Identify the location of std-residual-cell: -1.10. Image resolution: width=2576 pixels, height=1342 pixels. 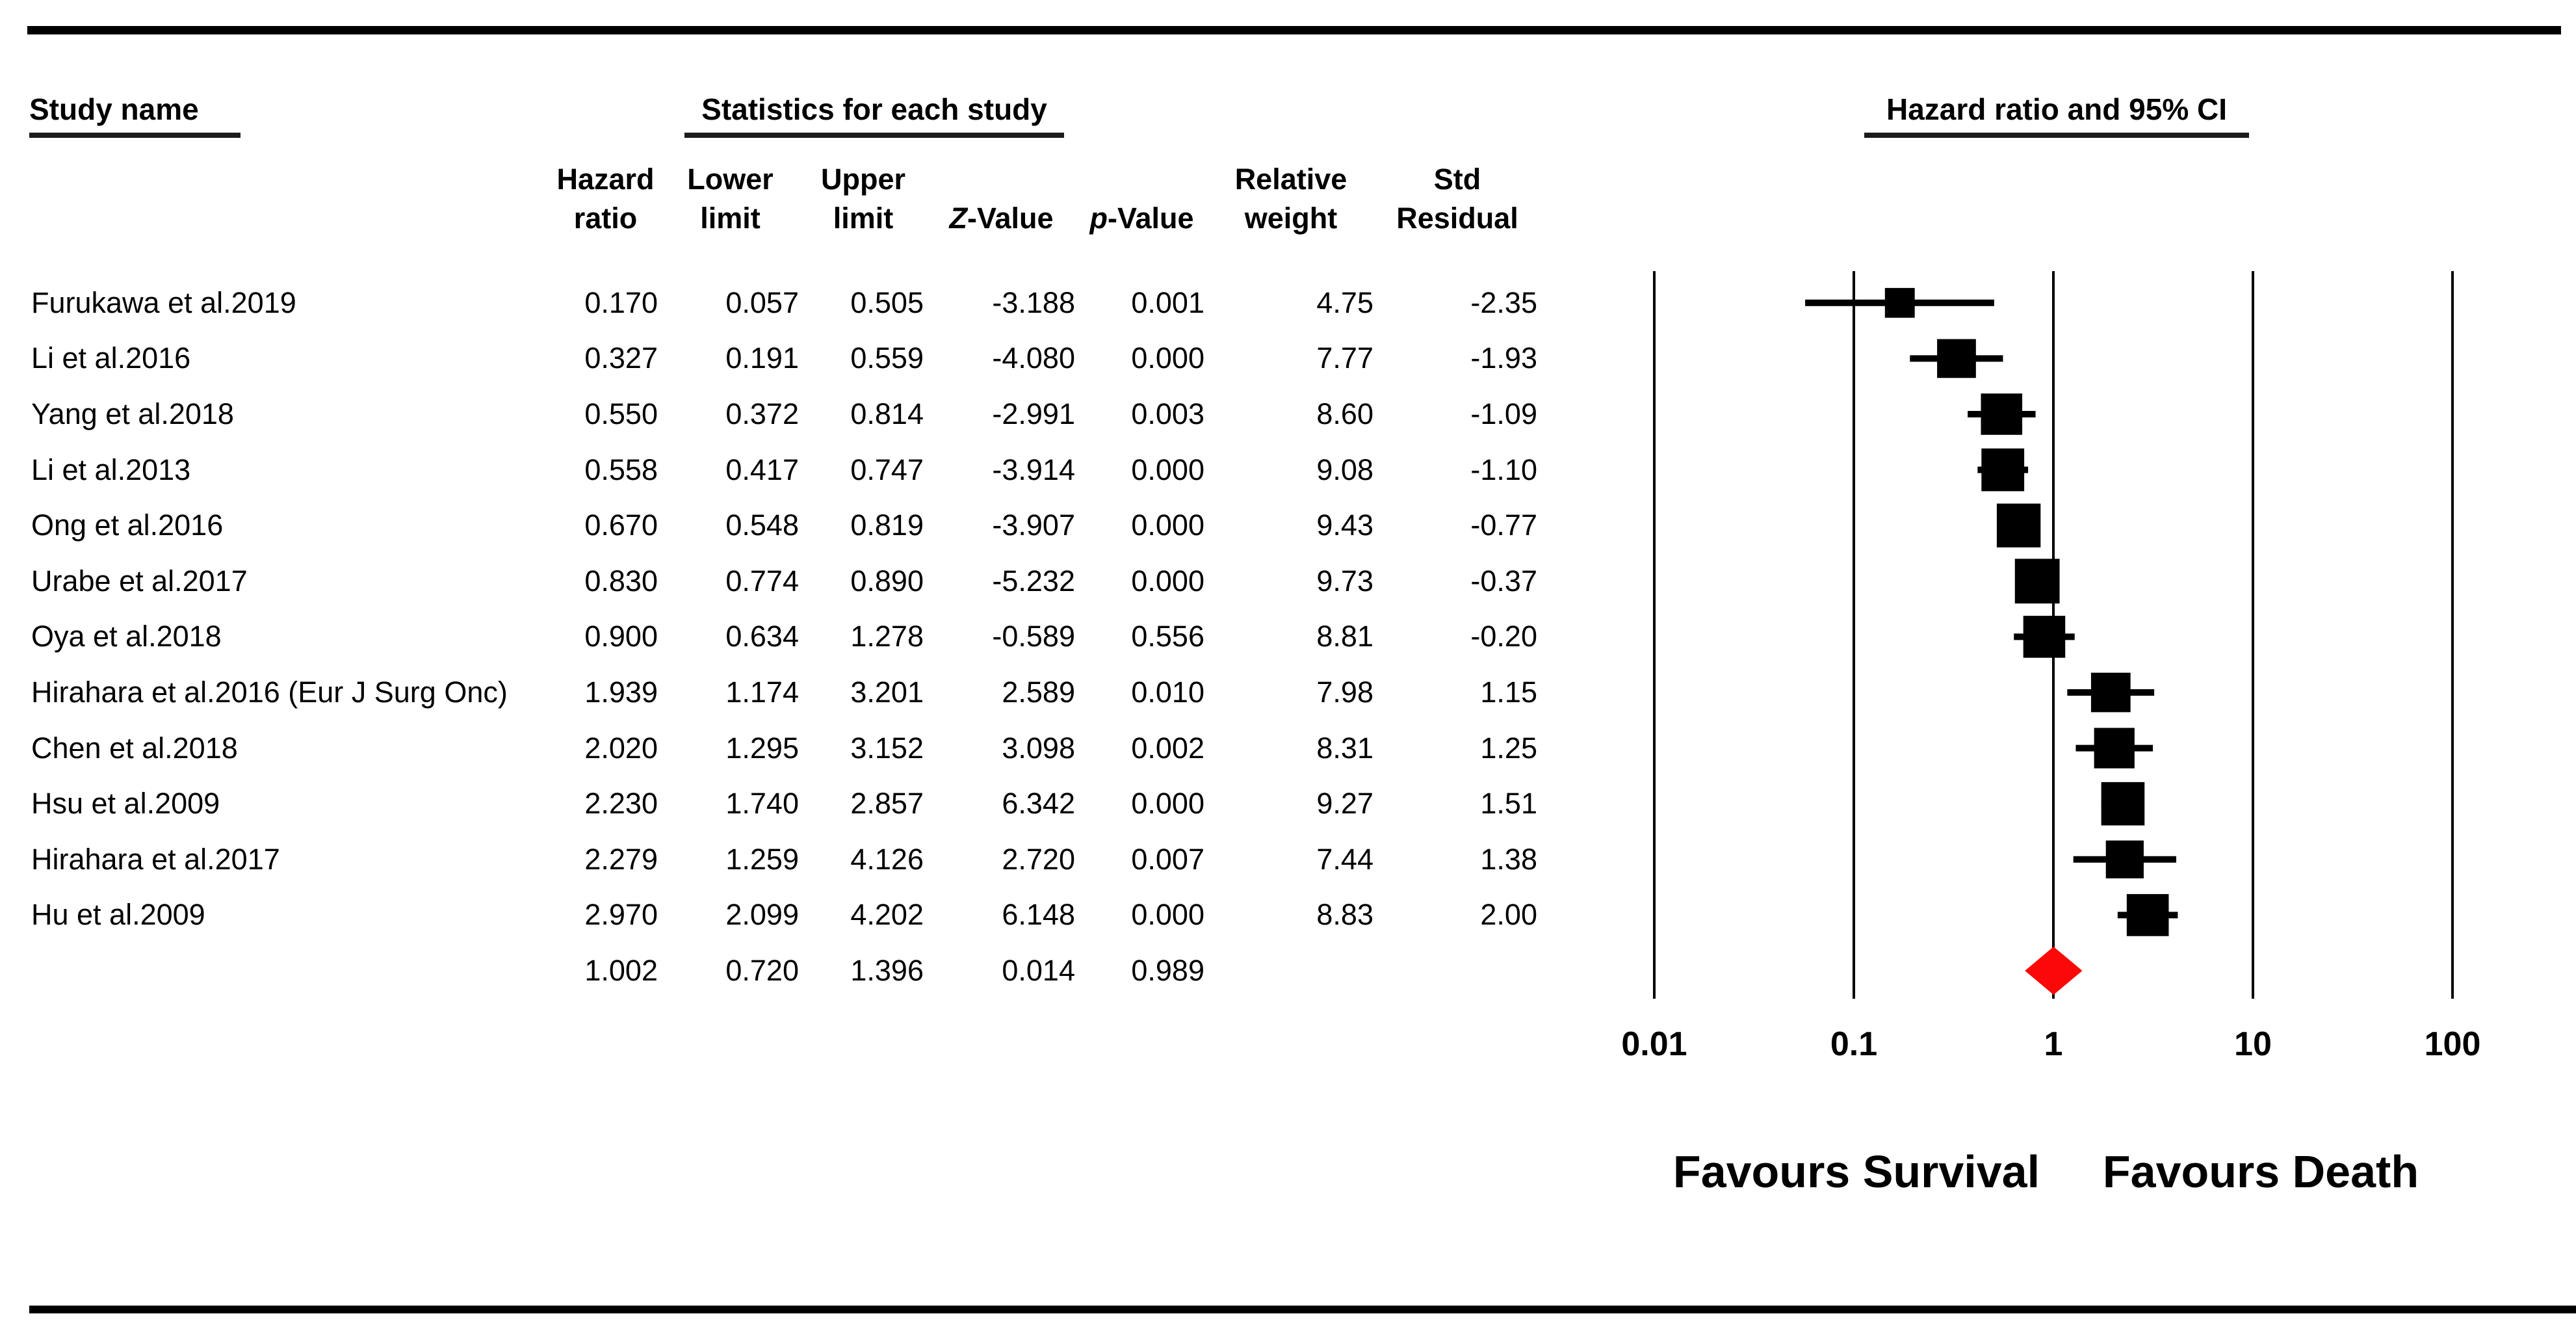
(1503, 469).